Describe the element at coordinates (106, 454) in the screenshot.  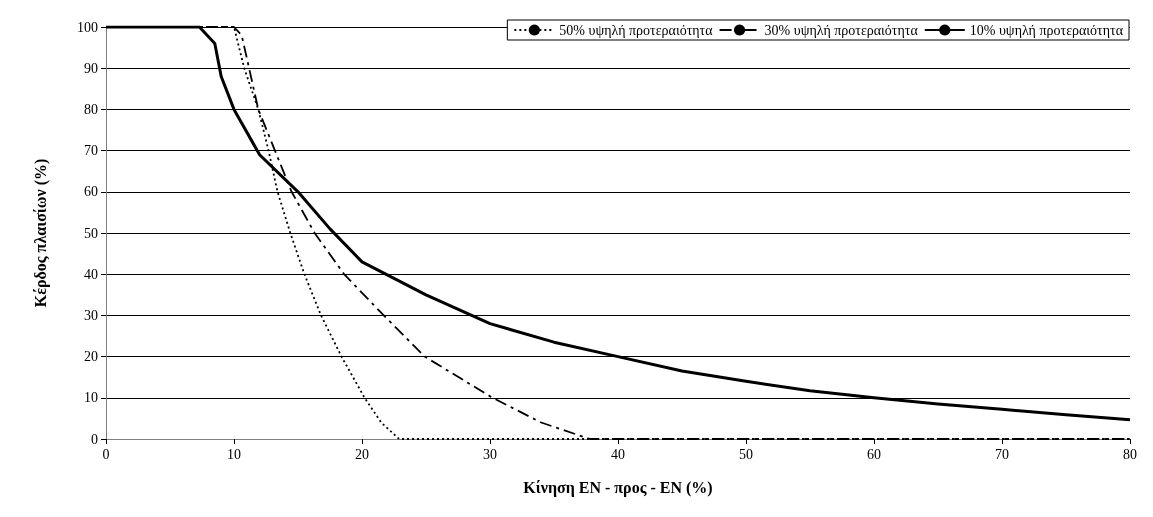
I see `x-tick-label: 0` at that location.